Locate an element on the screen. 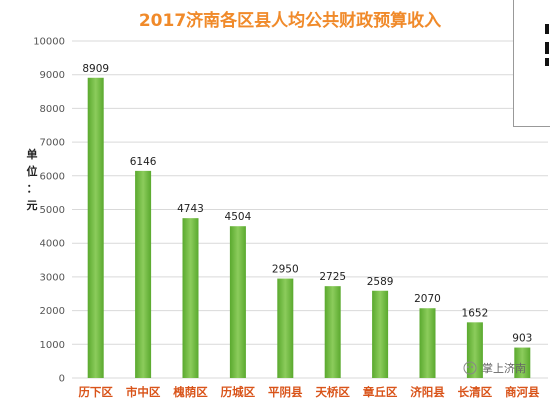 The height and width of the screenshot is (403, 550). y-tick-label: 10000 is located at coordinates (49, 42).